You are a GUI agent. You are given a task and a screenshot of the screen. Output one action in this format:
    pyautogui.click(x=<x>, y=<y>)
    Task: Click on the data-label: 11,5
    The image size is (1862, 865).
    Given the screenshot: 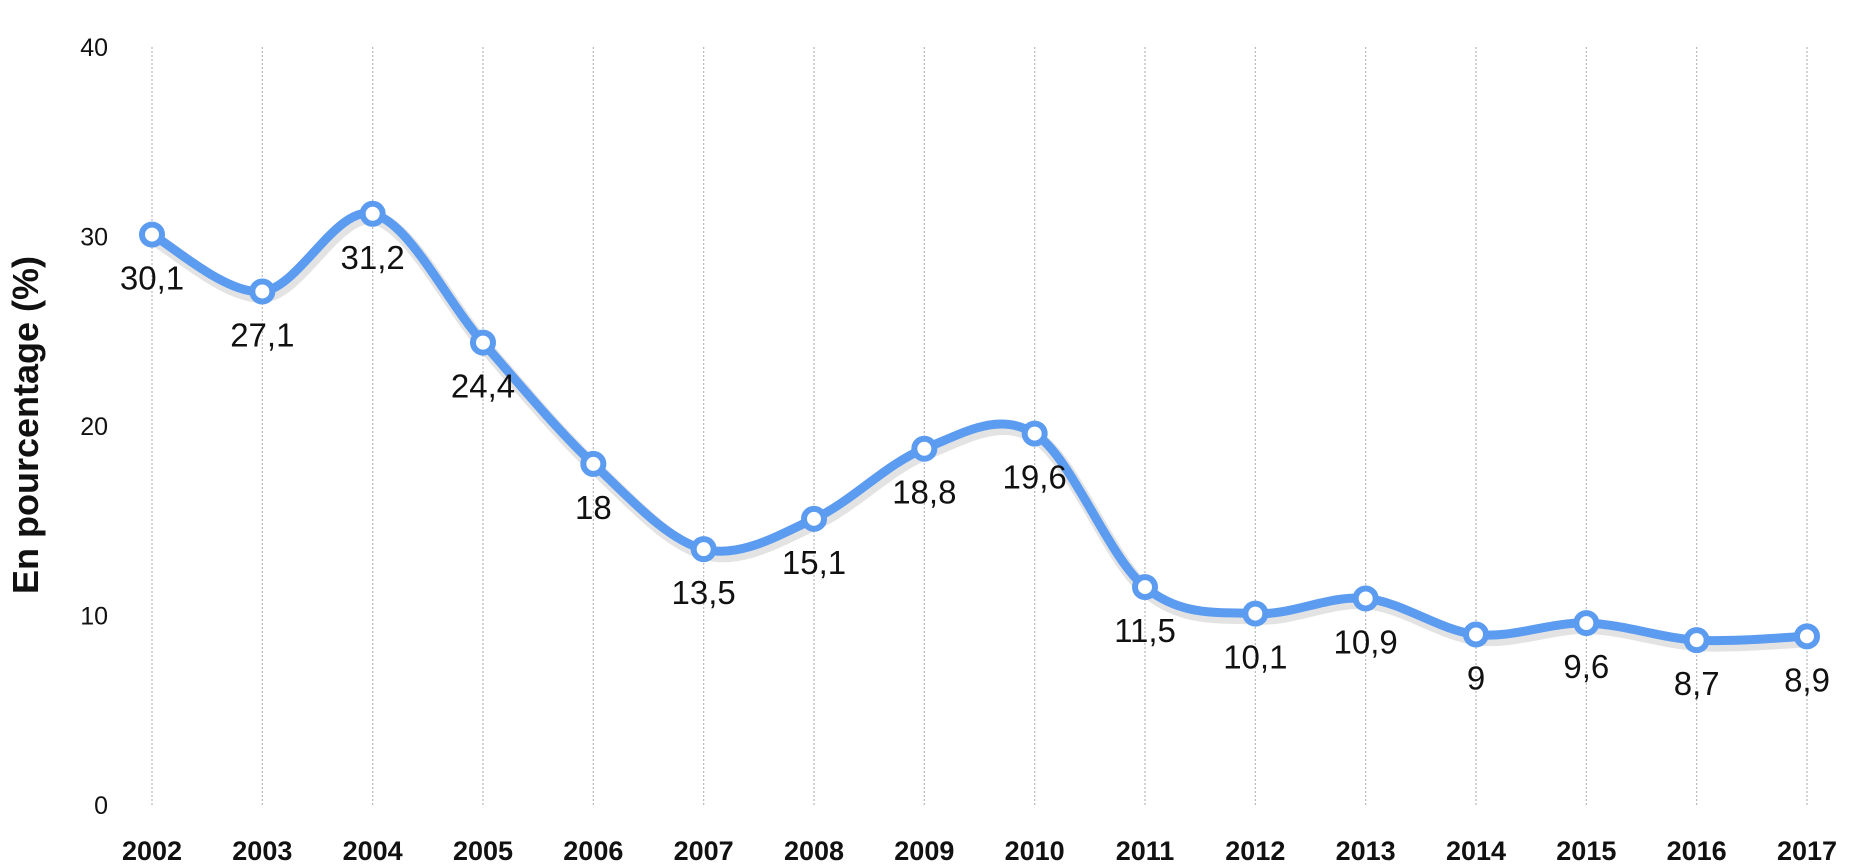 What is the action you would take?
    pyautogui.click(x=1145, y=630)
    